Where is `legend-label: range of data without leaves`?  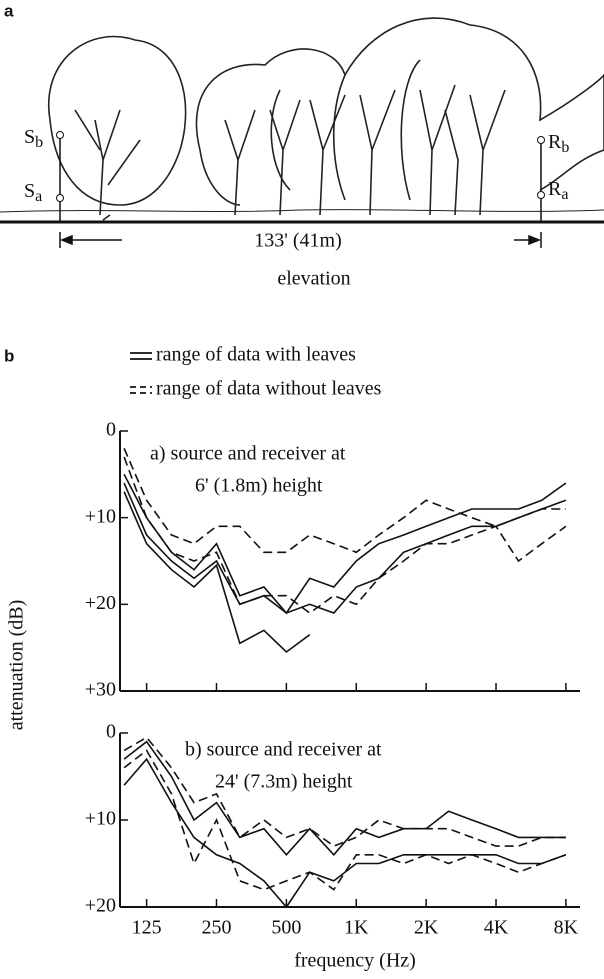
legend-label: range of data without leaves is located at coordinates (269, 389).